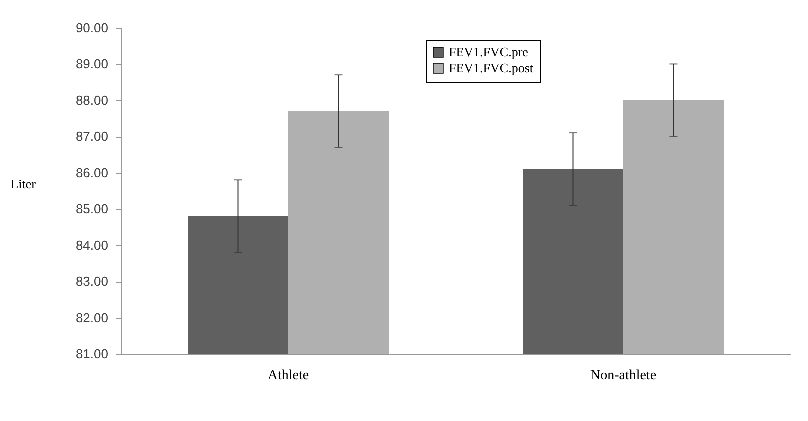  Describe the element at coordinates (92, 136) in the screenshot. I see `y-tick-label: 87.00` at that location.